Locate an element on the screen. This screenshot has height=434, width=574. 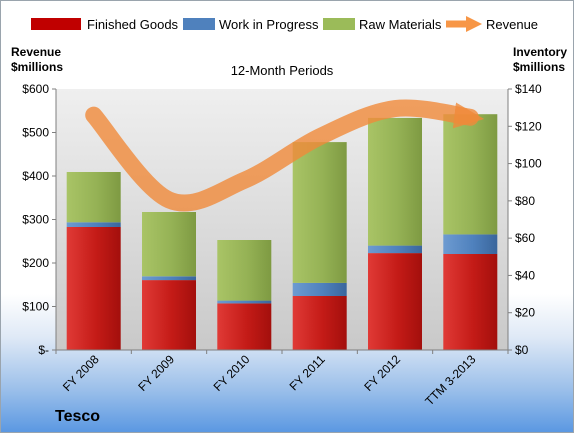
left-tick-label: $300 is located at coordinates (35, 220).